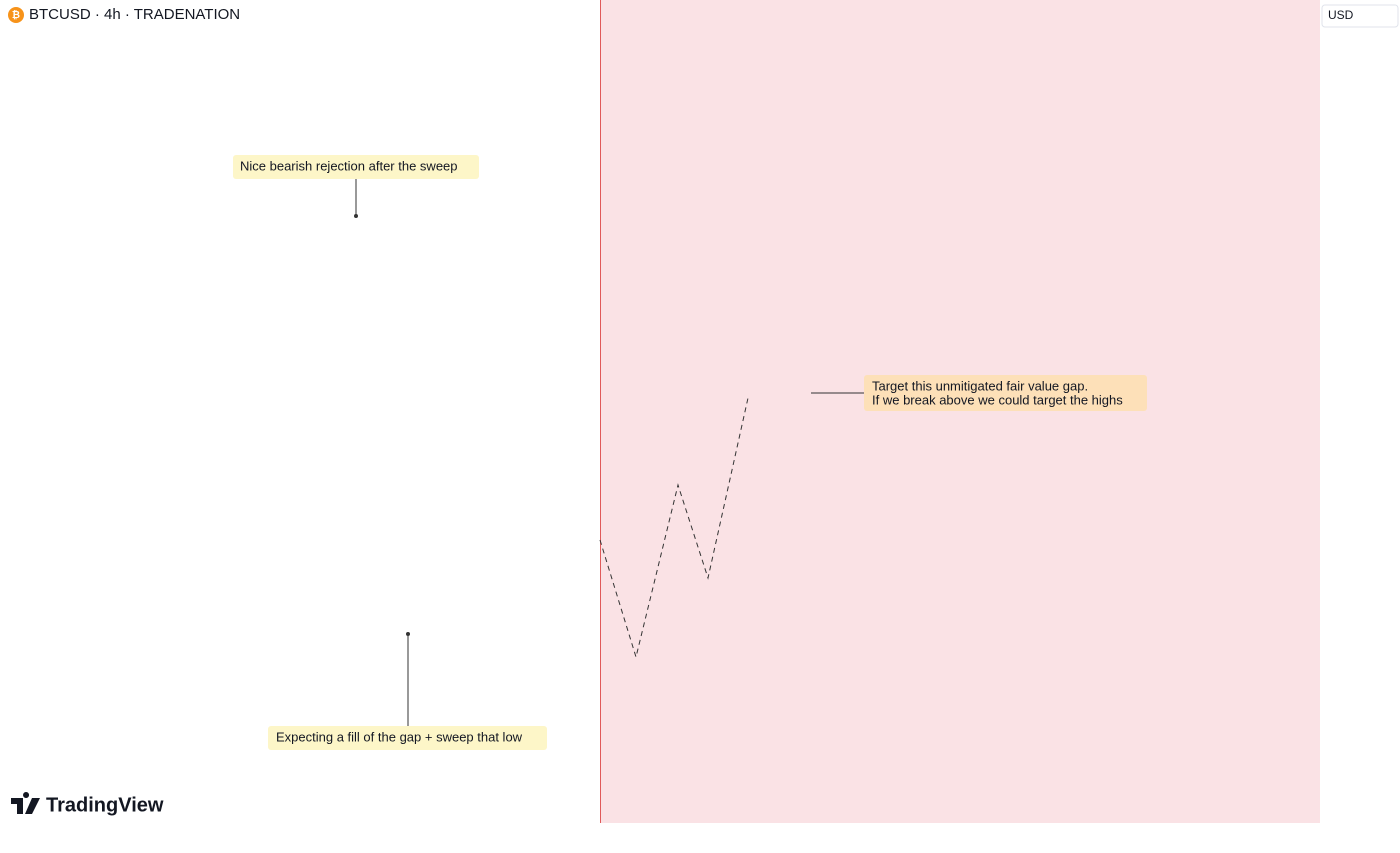 The image size is (1400, 853). What do you see at coordinates (105, 805) in the screenshot?
I see `watermark: TradingView` at bounding box center [105, 805].